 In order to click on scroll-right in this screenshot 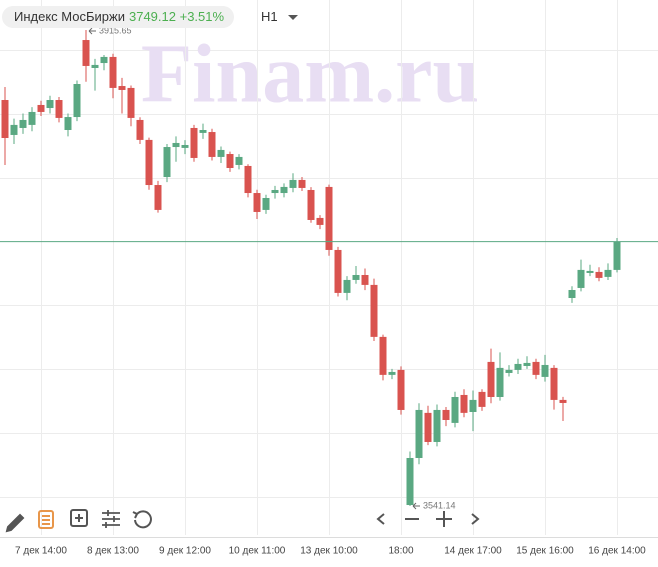, I will do `click(475, 519)`.